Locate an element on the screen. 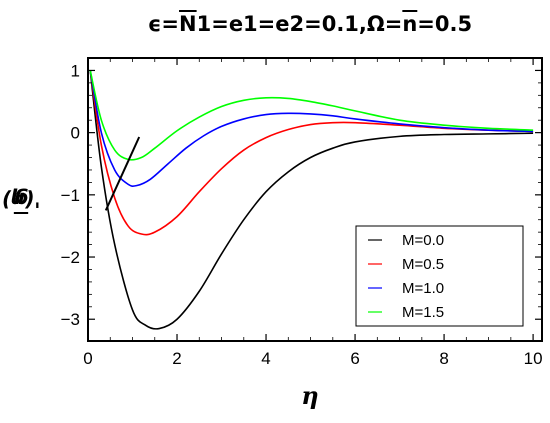 The width and height of the screenshot is (550, 423). x-tick-label: 8 is located at coordinates (443, 358).